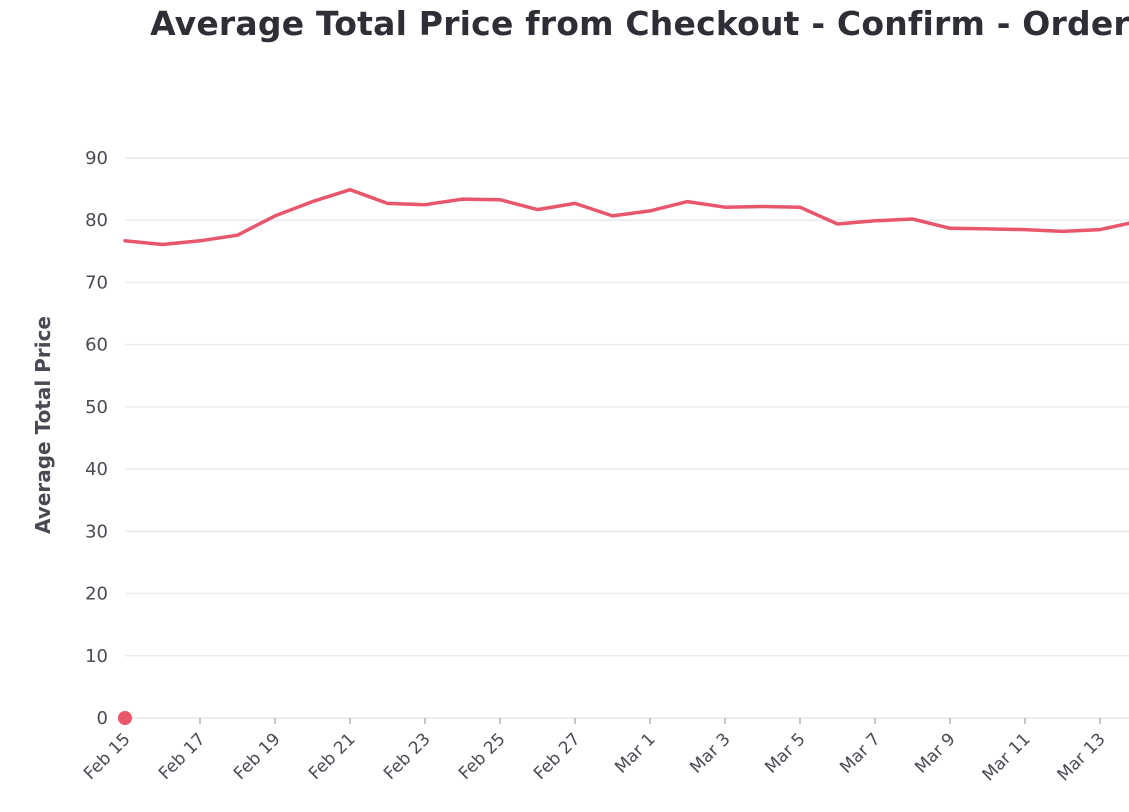 This screenshot has height=812, width=1129. What do you see at coordinates (710, 753) in the screenshot?
I see `x-tick-label: Mar 3` at bounding box center [710, 753].